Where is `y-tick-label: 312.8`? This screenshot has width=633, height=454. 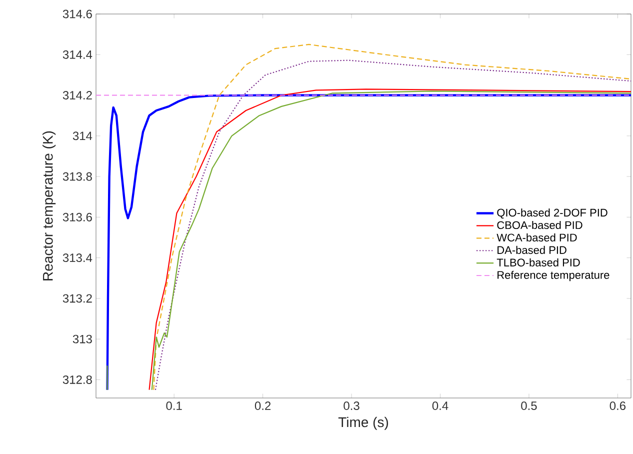 y-tick-label: 312.8 is located at coordinates (77, 379).